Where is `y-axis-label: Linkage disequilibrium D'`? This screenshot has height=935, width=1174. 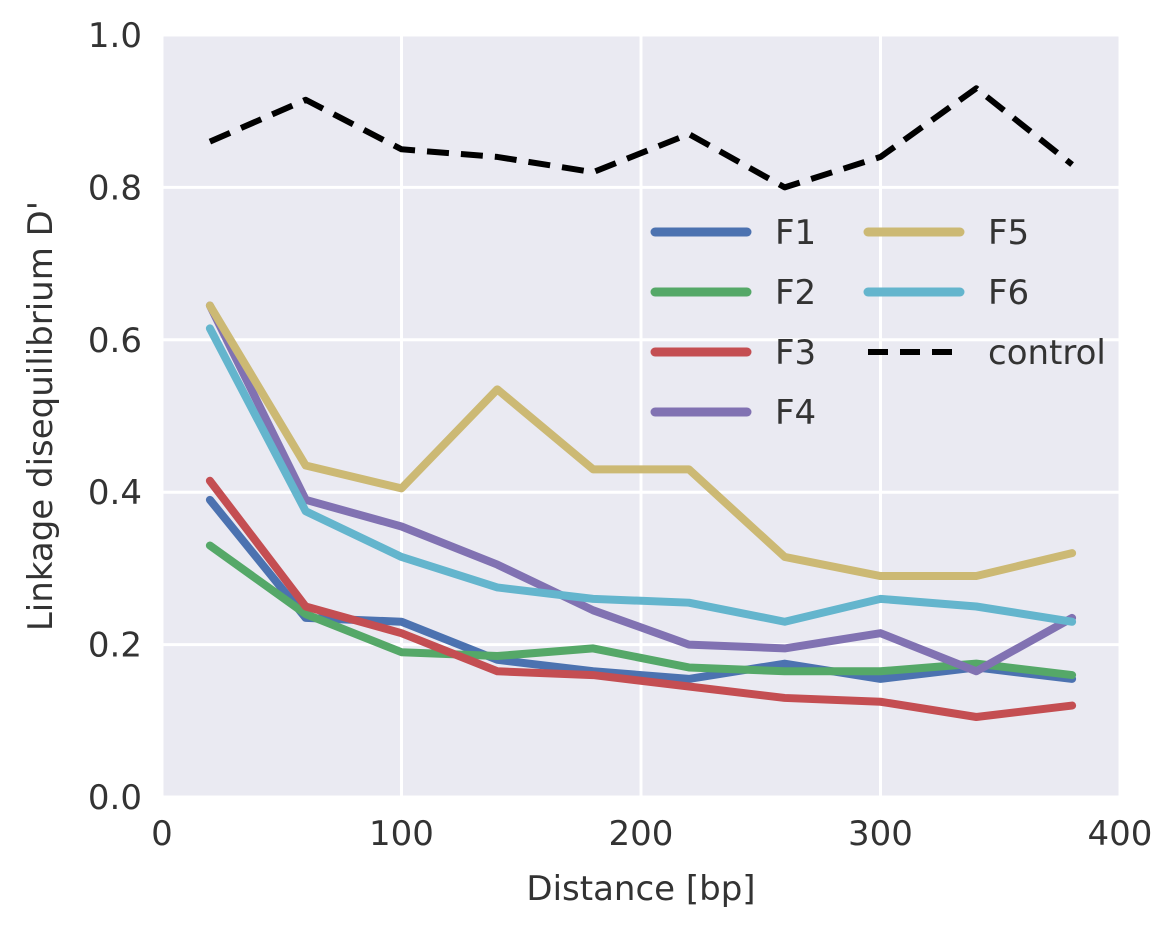
y-axis-label: Linkage disequilibrium D' is located at coordinates (41, 416).